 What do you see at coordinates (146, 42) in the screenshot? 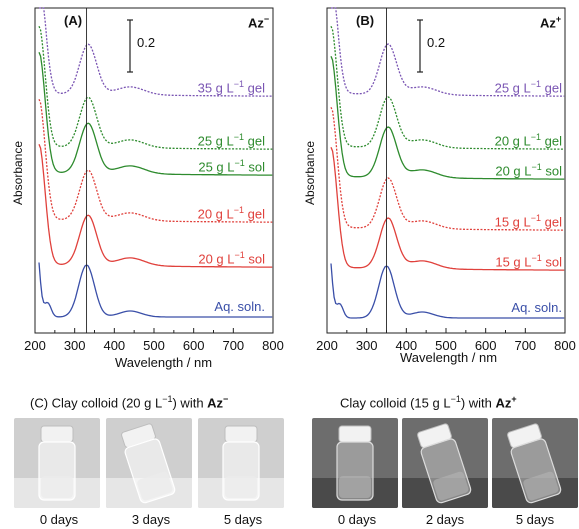
I see `panel-a-scalebar-label: 0.2` at bounding box center [146, 42].